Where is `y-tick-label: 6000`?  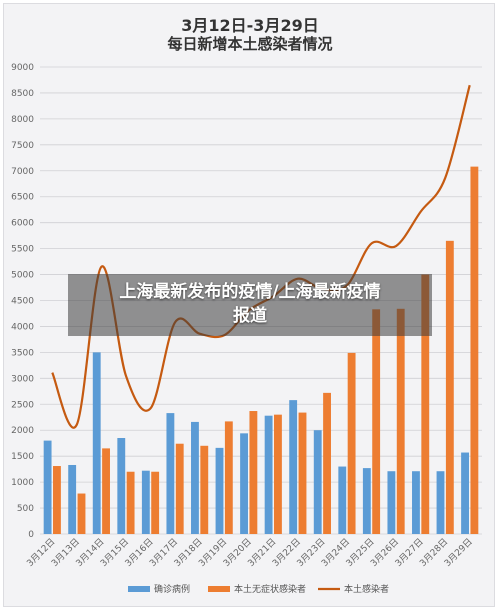 y-tick-label: 6000 is located at coordinates (22, 224).